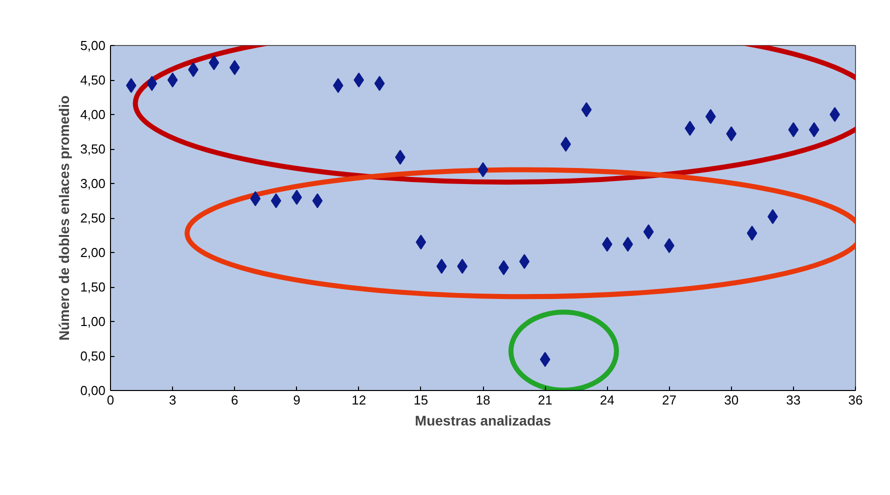 The height and width of the screenshot is (495, 890). Describe the element at coordinates (93, 356) in the screenshot. I see `y-tick-label: 0,50` at that location.